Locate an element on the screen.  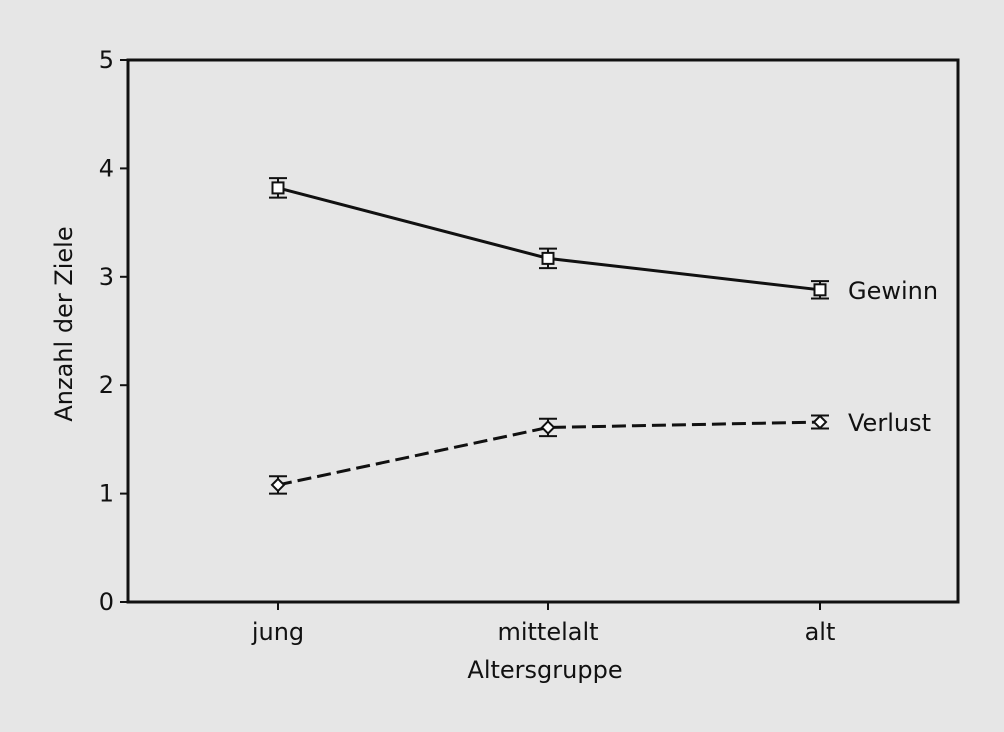
series-label-gewinn: Gewinn is located at coordinates (893, 291).